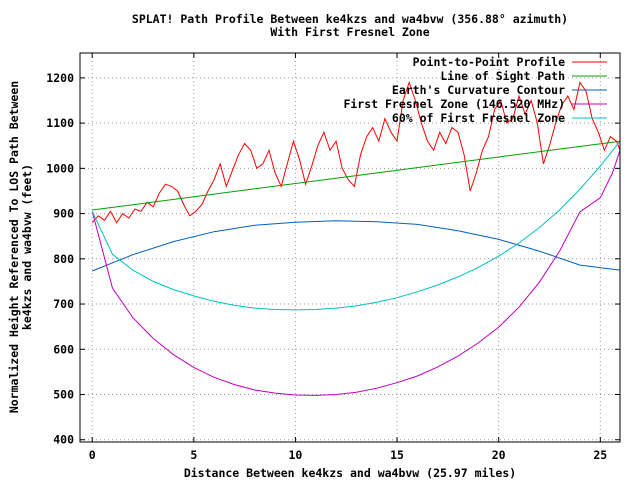  I want to click on legend-label-point-to-point-profile: Point-to-Point Profile, so click(489, 62).